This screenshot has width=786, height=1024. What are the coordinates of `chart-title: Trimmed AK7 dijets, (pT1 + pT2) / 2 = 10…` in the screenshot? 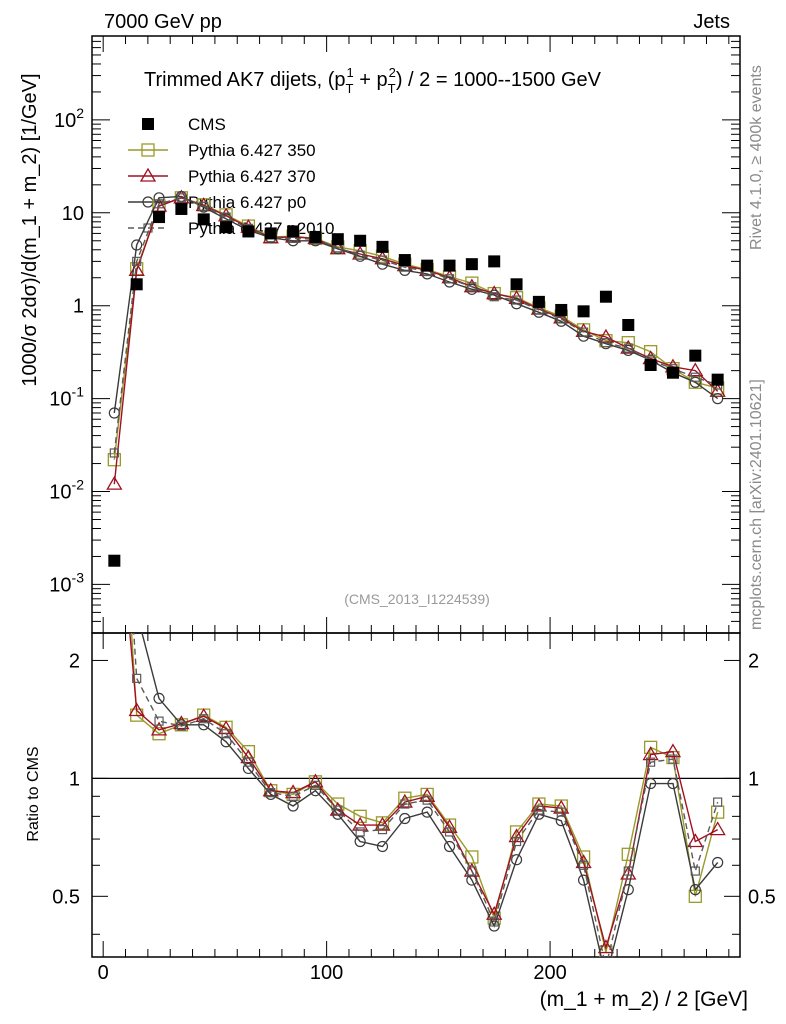 It's located at (373, 80).